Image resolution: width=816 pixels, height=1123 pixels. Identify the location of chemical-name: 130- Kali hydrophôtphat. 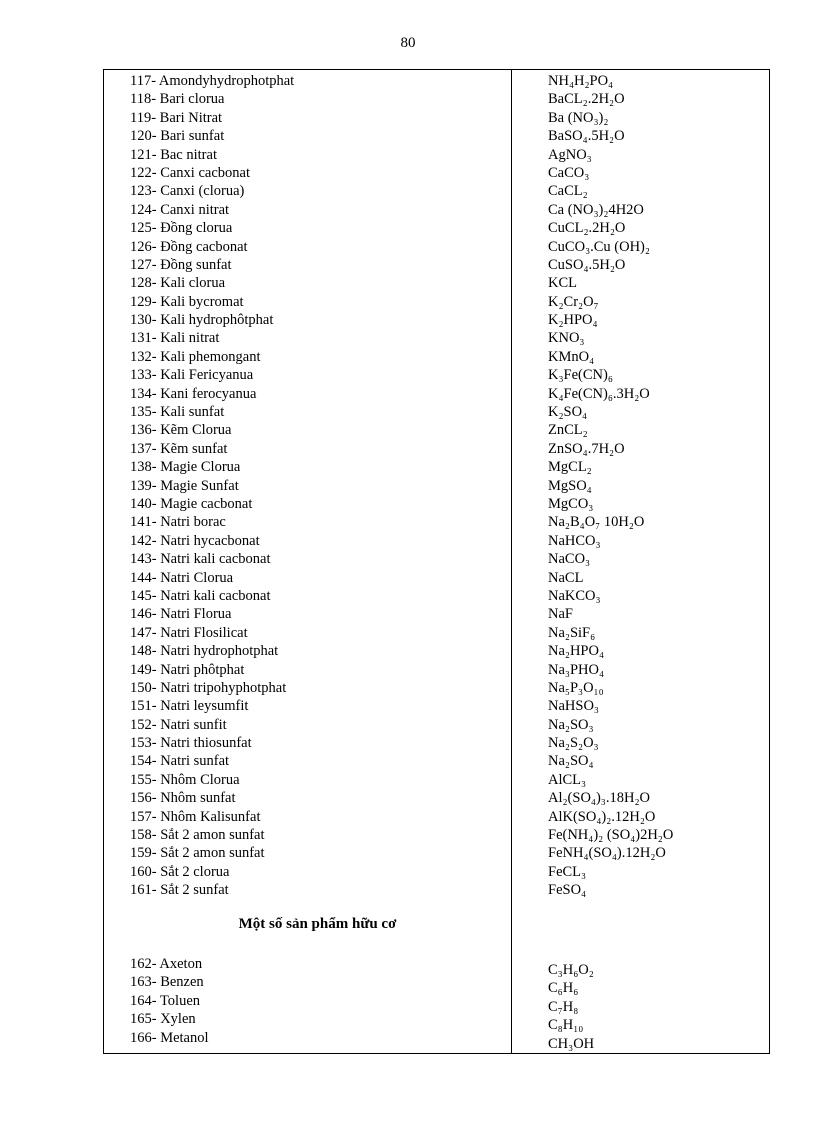
(202, 320).